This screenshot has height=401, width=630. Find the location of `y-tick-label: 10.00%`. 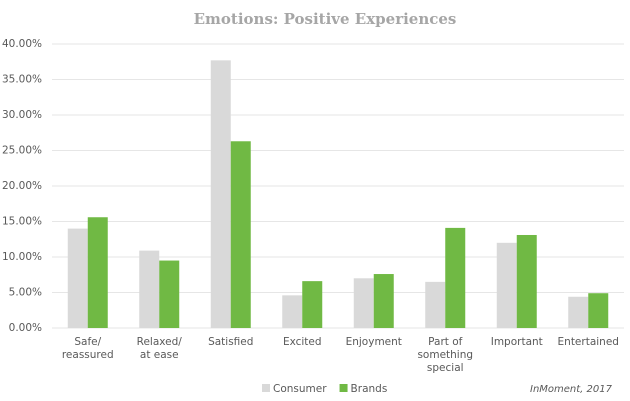

y-tick-label: 10.00% is located at coordinates (22, 257).